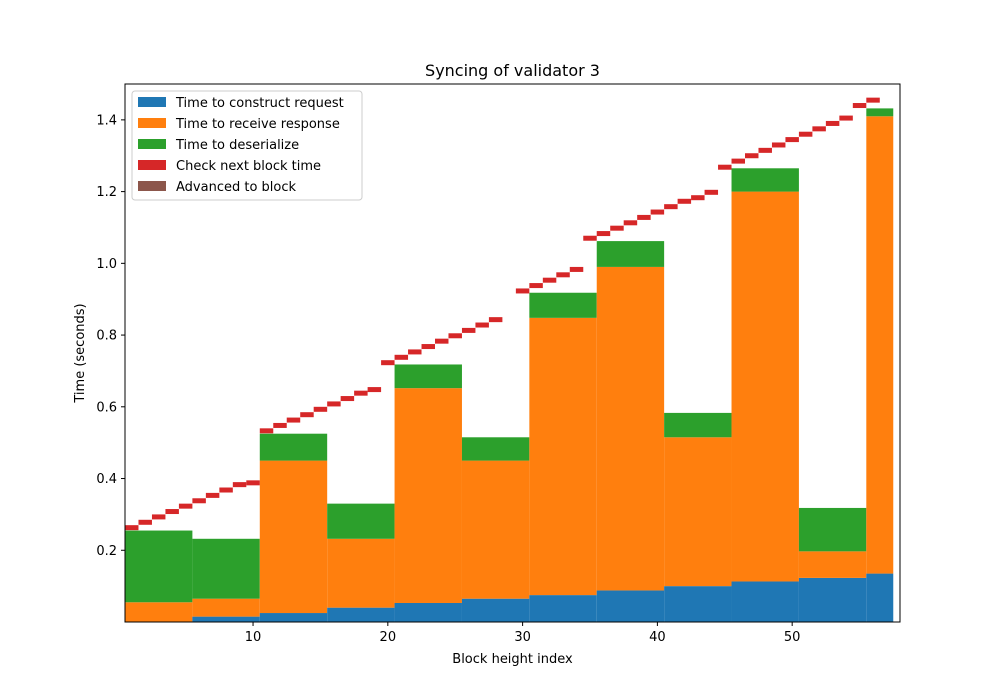  What do you see at coordinates (110, 336) in the screenshot?
I see `y-axis: 0.2 0.4 0.6 0.8 1.0 1.2 1.4` at bounding box center [110, 336].